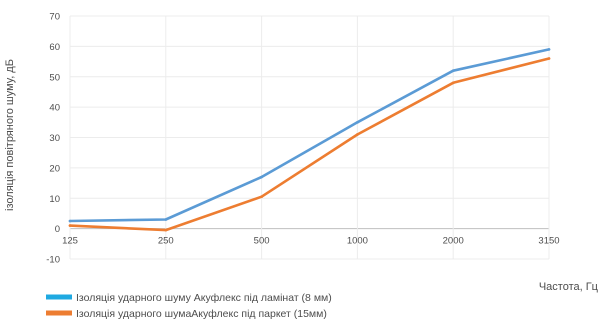 This screenshot has width=611, height=323. I want to click on x-axis-title: Частота, Гц, so click(569, 287).